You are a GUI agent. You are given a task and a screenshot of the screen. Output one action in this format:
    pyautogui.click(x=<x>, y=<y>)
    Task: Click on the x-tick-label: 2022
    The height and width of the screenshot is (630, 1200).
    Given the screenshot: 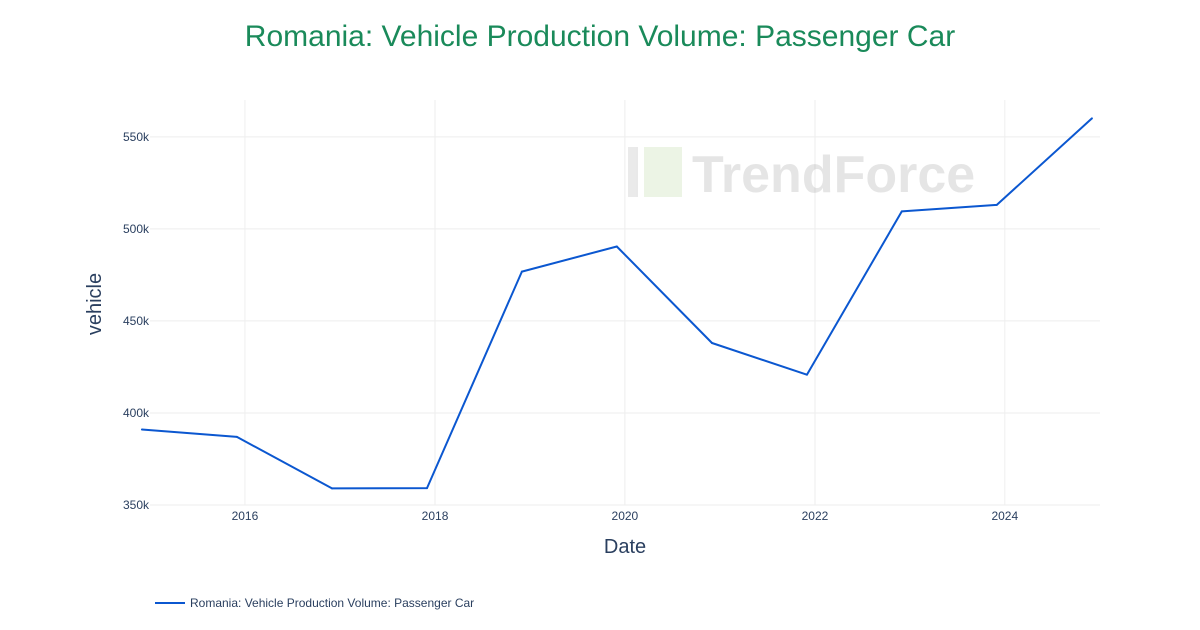 What is the action you would take?
    pyautogui.click(x=815, y=516)
    